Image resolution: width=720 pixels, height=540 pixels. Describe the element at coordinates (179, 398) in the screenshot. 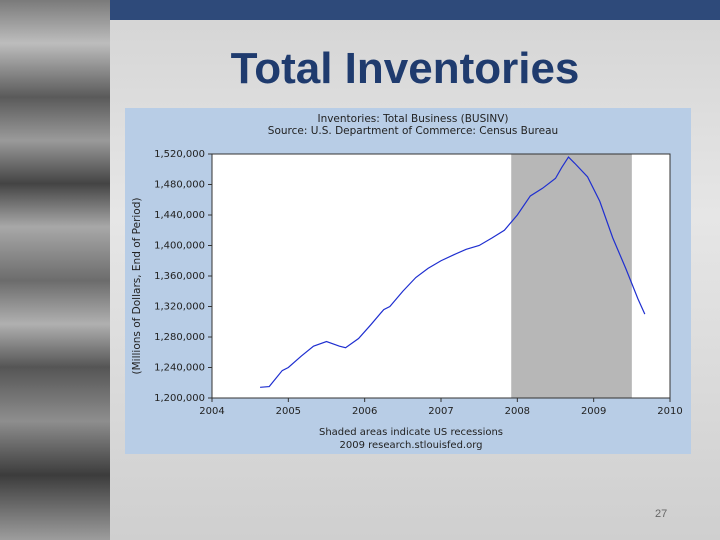

I see `y-tick-label: 1,200,000` at that location.